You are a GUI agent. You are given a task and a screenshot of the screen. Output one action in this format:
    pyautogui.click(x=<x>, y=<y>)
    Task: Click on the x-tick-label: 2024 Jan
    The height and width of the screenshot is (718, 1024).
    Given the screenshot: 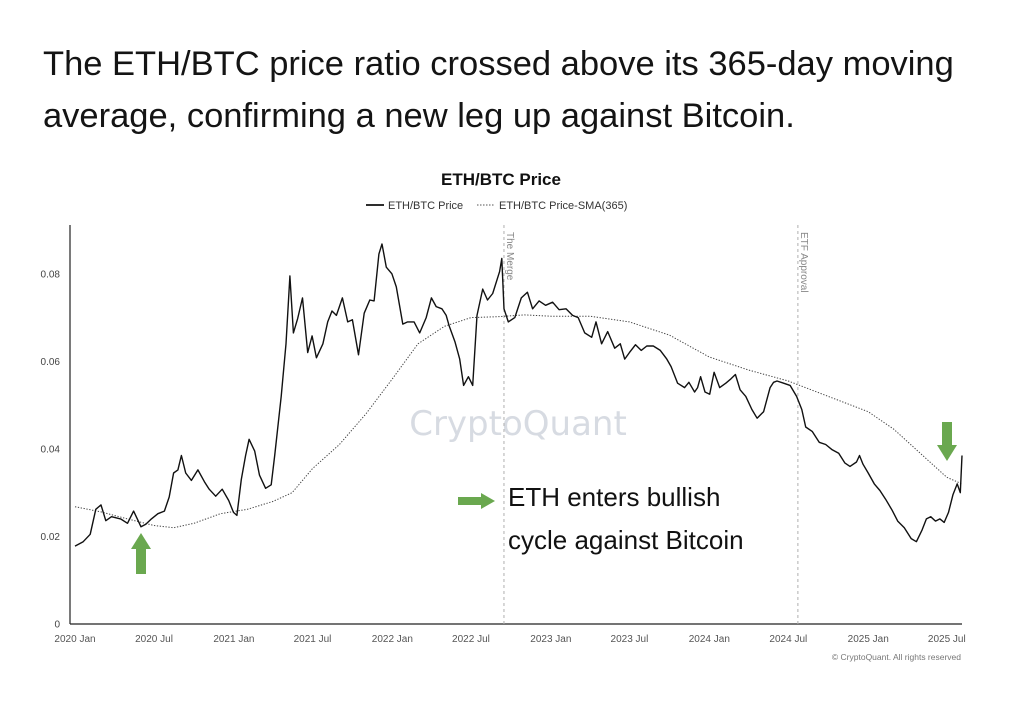 What is the action you would take?
    pyautogui.click(x=709, y=639)
    